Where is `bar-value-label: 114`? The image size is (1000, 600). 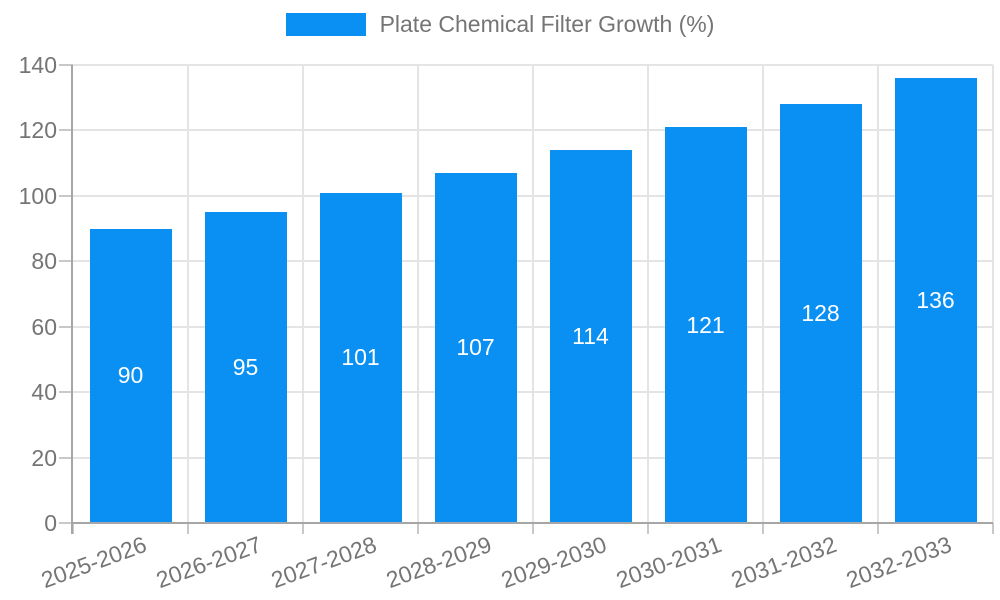 bar-value-label: 114 is located at coordinates (590, 336).